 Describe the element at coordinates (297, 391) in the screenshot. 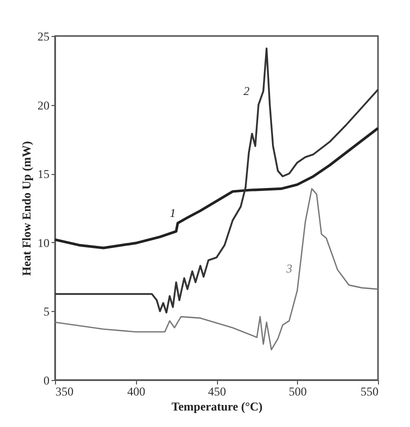

I see `x-tick-label: 500` at that location.